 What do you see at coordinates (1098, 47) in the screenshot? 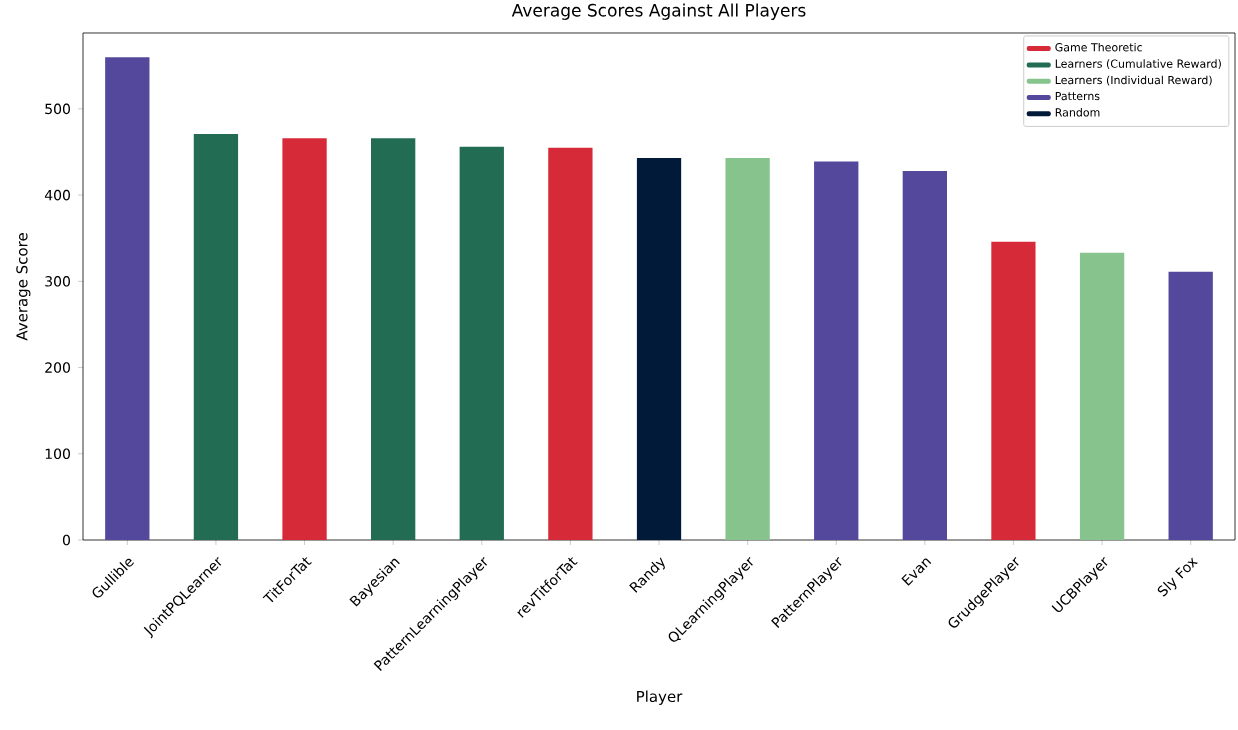
I see `legend-label: Game Theoretic` at bounding box center [1098, 47].